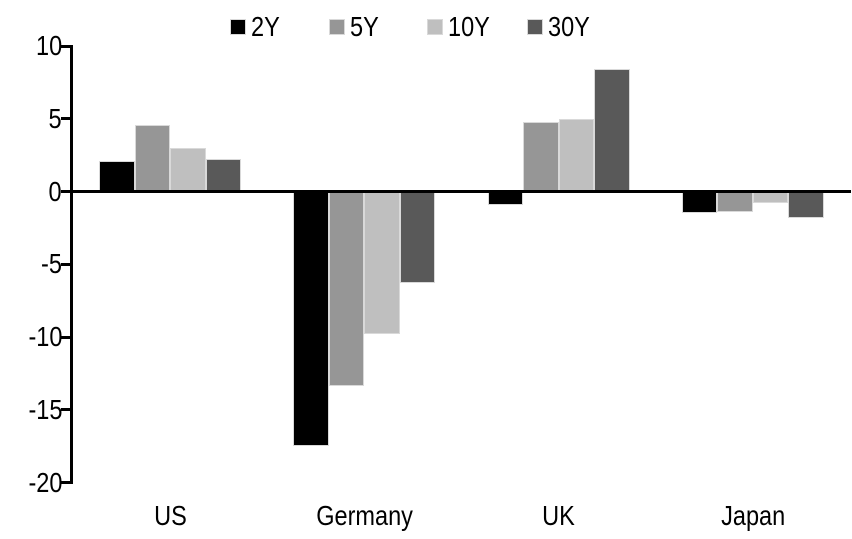  Describe the element at coordinates (735, 201) in the screenshot. I see `bar-japan-5y` at that location.